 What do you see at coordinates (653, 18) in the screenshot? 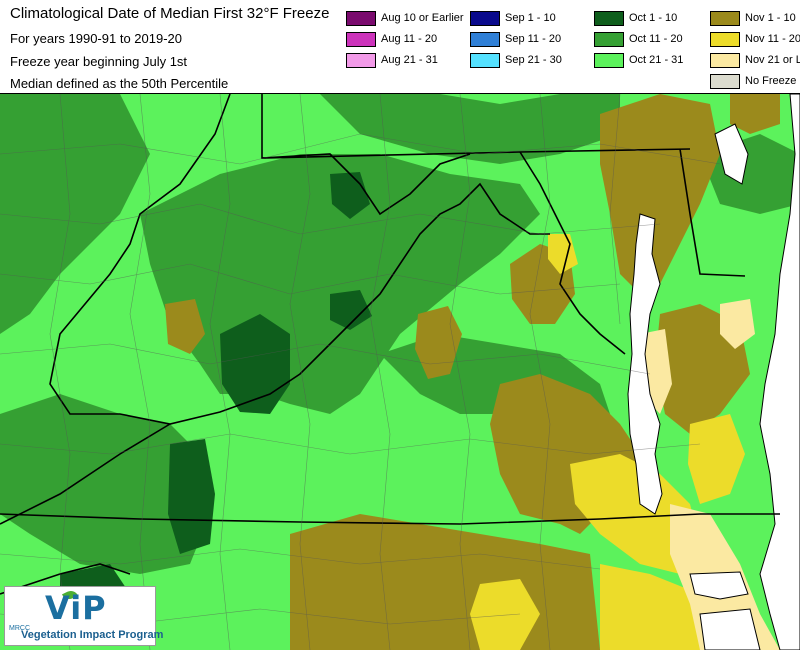
I see `legend-label: Oct 1 - 10` at bounding box center [653, 18].